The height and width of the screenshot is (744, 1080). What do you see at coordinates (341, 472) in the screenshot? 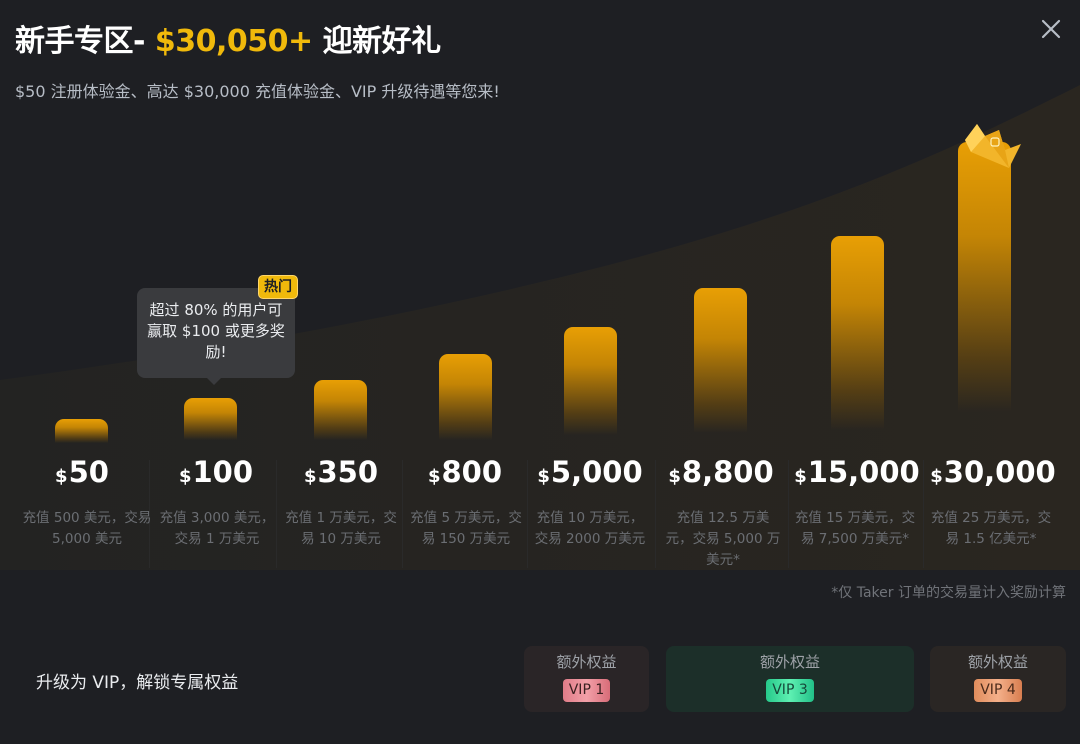
I see `tier-value: $350` at bounding box center [341, 472].